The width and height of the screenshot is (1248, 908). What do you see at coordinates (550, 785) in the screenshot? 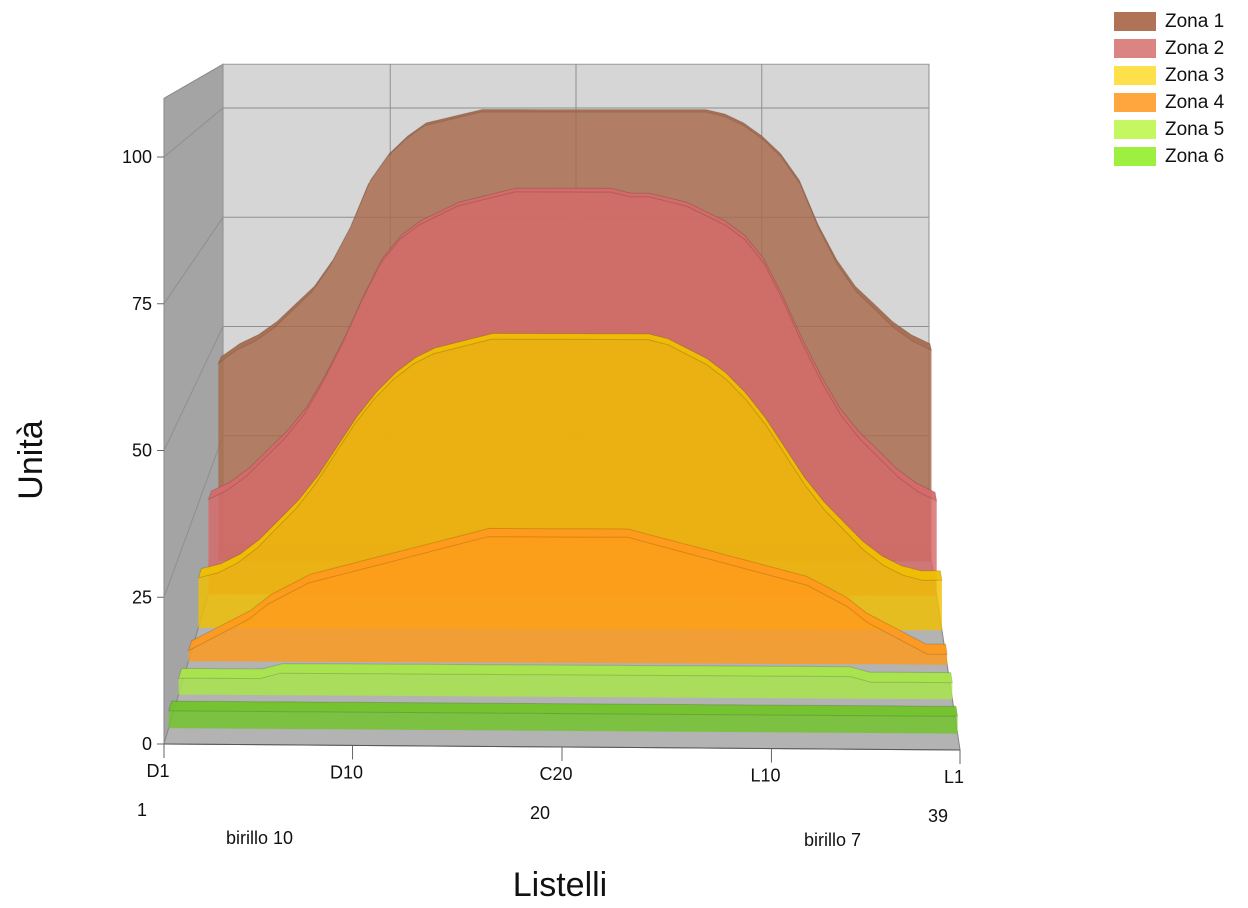
I see `x-axis-ticks: D1 D10 C20 L10 L1 1 20 39` at bounding box center [550, 785].